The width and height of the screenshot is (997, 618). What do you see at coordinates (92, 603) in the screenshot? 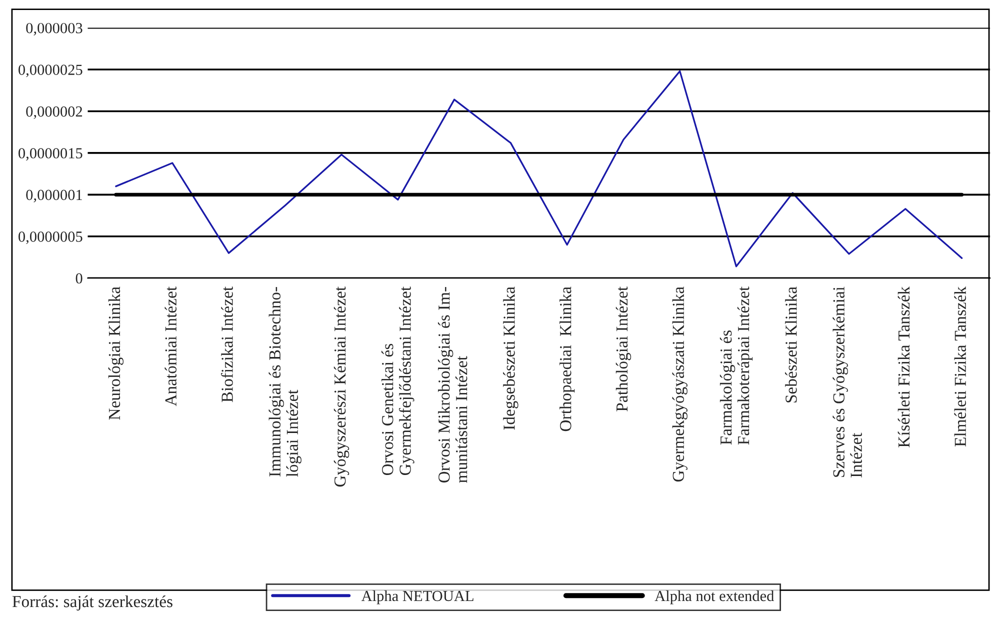
I see `text: Forrás: saját szerkesztés` at bounding box center [92, 603].